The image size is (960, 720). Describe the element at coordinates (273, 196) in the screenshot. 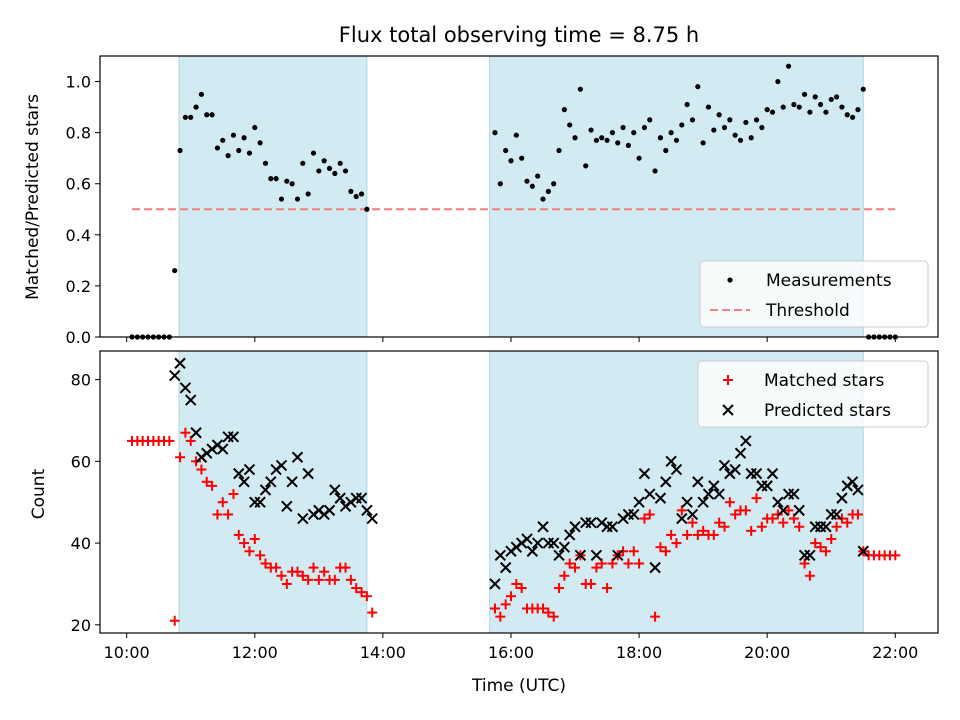

I see `ratio-shaded-window` at that location.